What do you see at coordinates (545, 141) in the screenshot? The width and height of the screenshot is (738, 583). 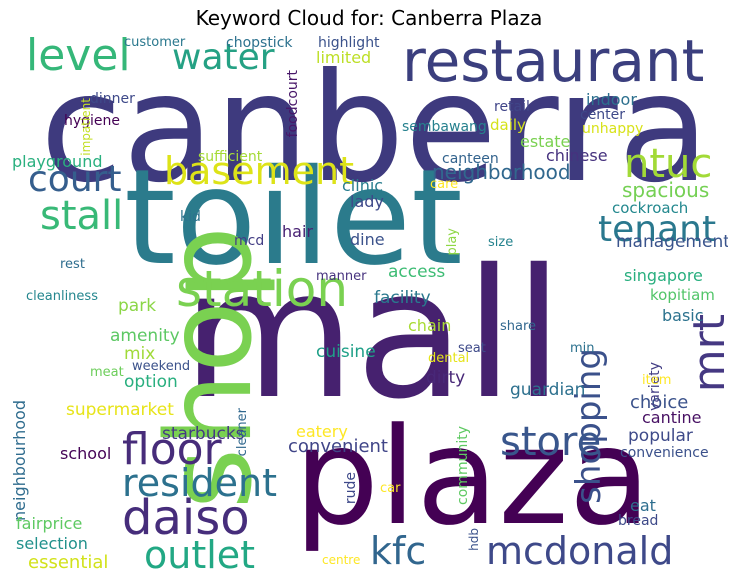 I see `word-estate: estate` at bounding box center [545, 141].